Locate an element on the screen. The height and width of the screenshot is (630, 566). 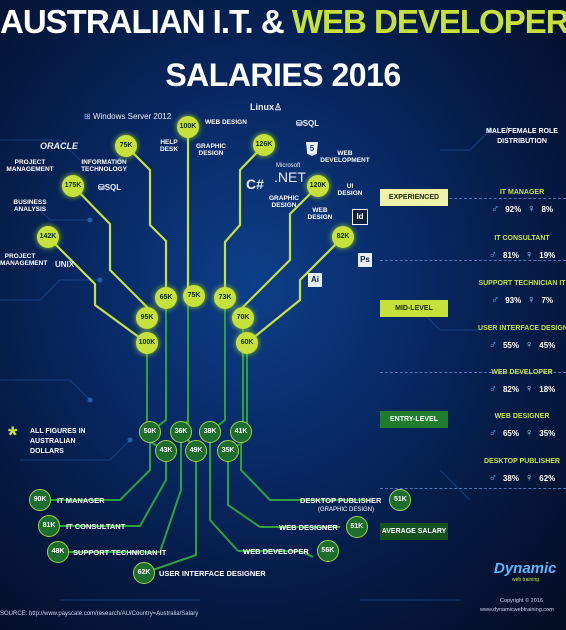
brand-subtitle: web training is located at coordinates (525, 580).